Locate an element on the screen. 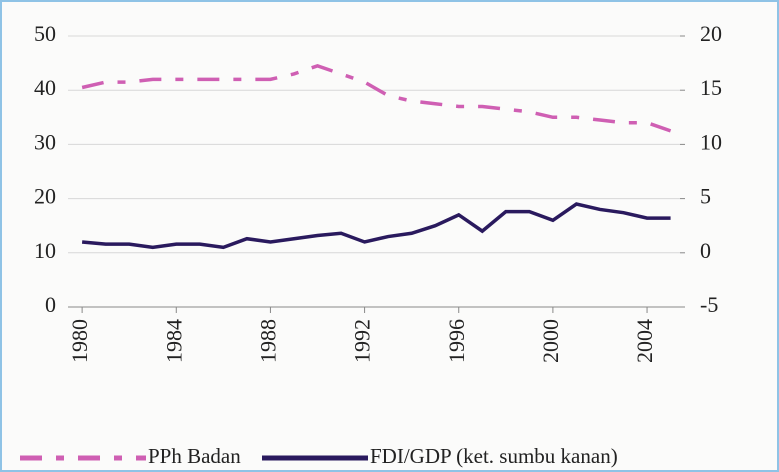 This screenshot has height=472, width=779. x-tick-label: 1980 is located at coordinates (79, 341).